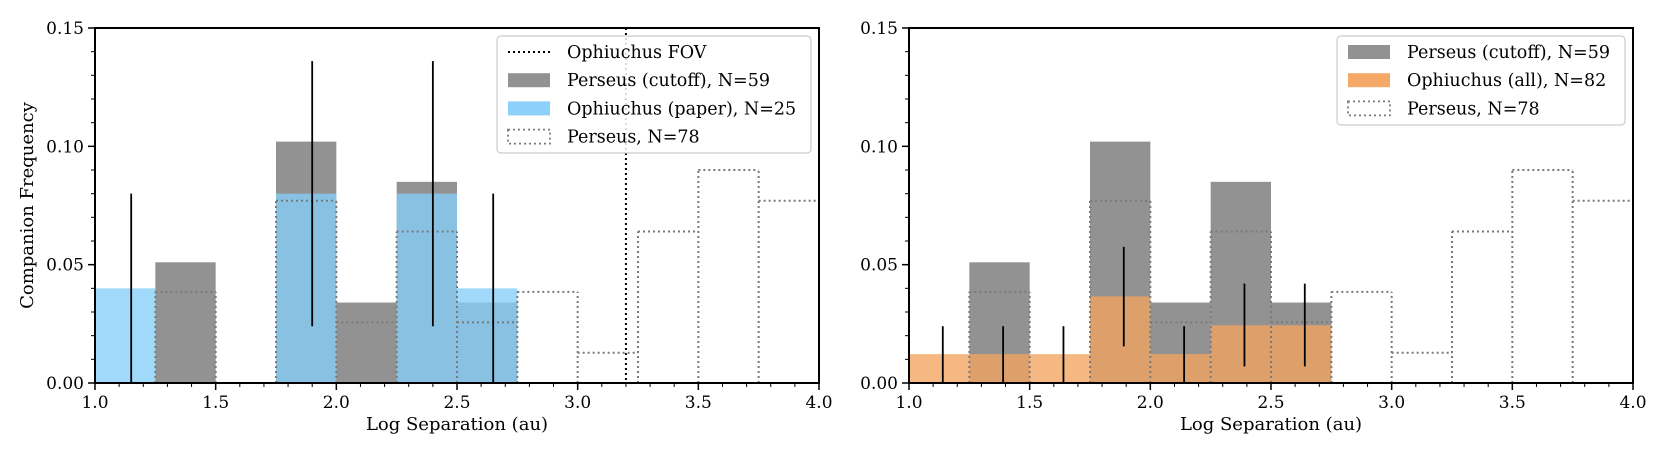  What do you see at coordinates (1506, 81) in the screenshot?
I see `legend-entry-label: Ophiuchus (all), N=82` at bounding box center [1506, 81].